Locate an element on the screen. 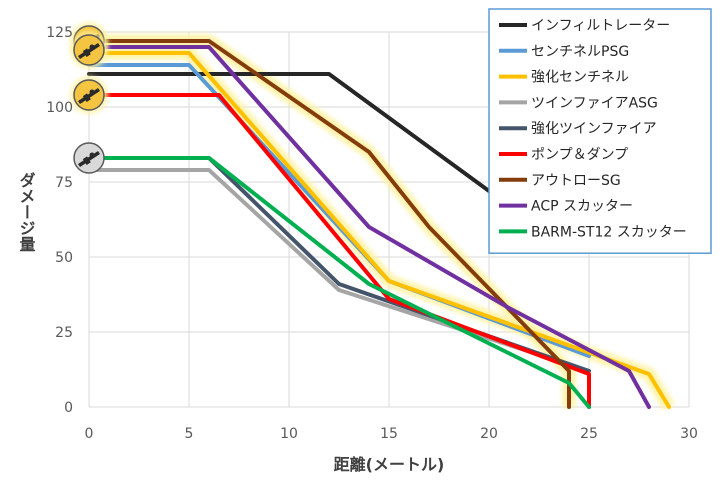 The height and width of the screenshot is (480, 720). x-tick-labels: 0 5 10 15 20 25 30 is located at coordinates (391, 434).